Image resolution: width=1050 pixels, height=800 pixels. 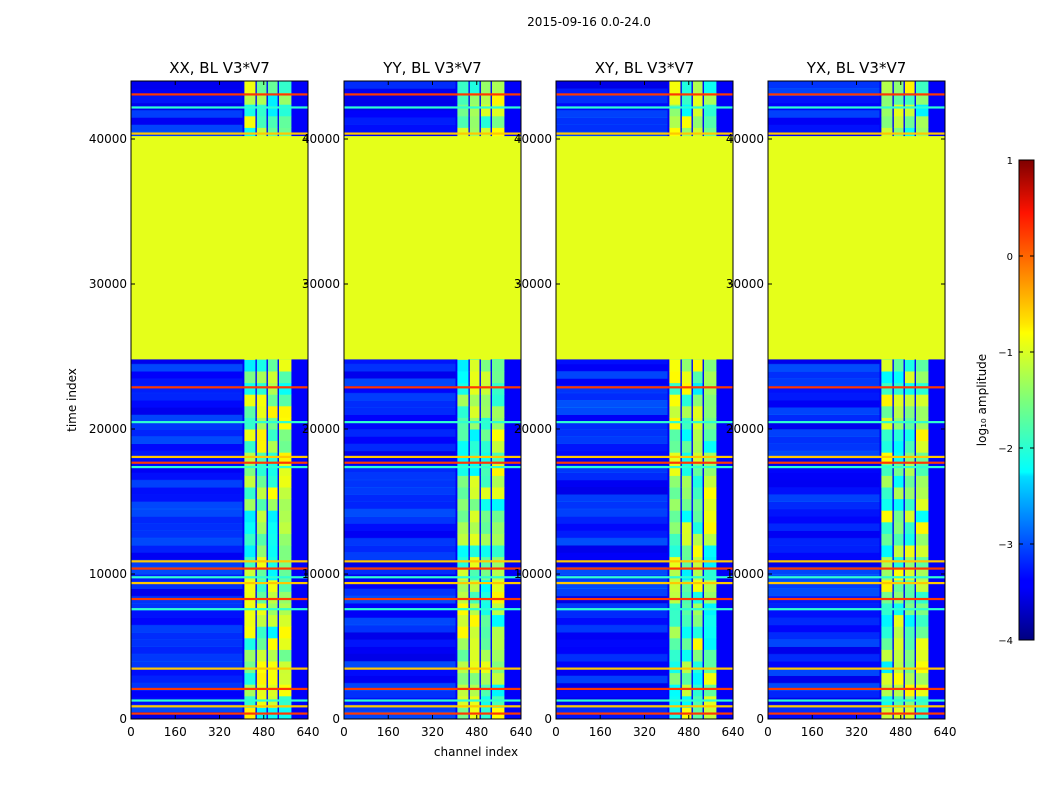 What do you see at coordinates (856, 400) in the screenshot?
I see `heatmap-image` at bounding box center [856, 400].